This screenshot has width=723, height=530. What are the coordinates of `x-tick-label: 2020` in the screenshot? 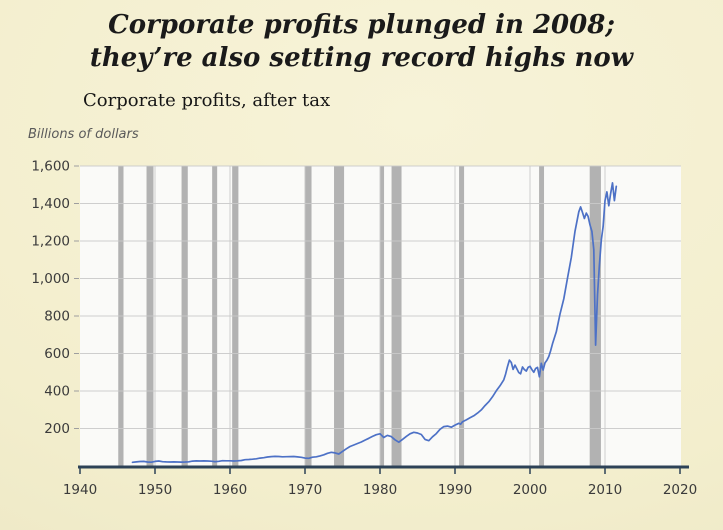 It's located at (680, 490).